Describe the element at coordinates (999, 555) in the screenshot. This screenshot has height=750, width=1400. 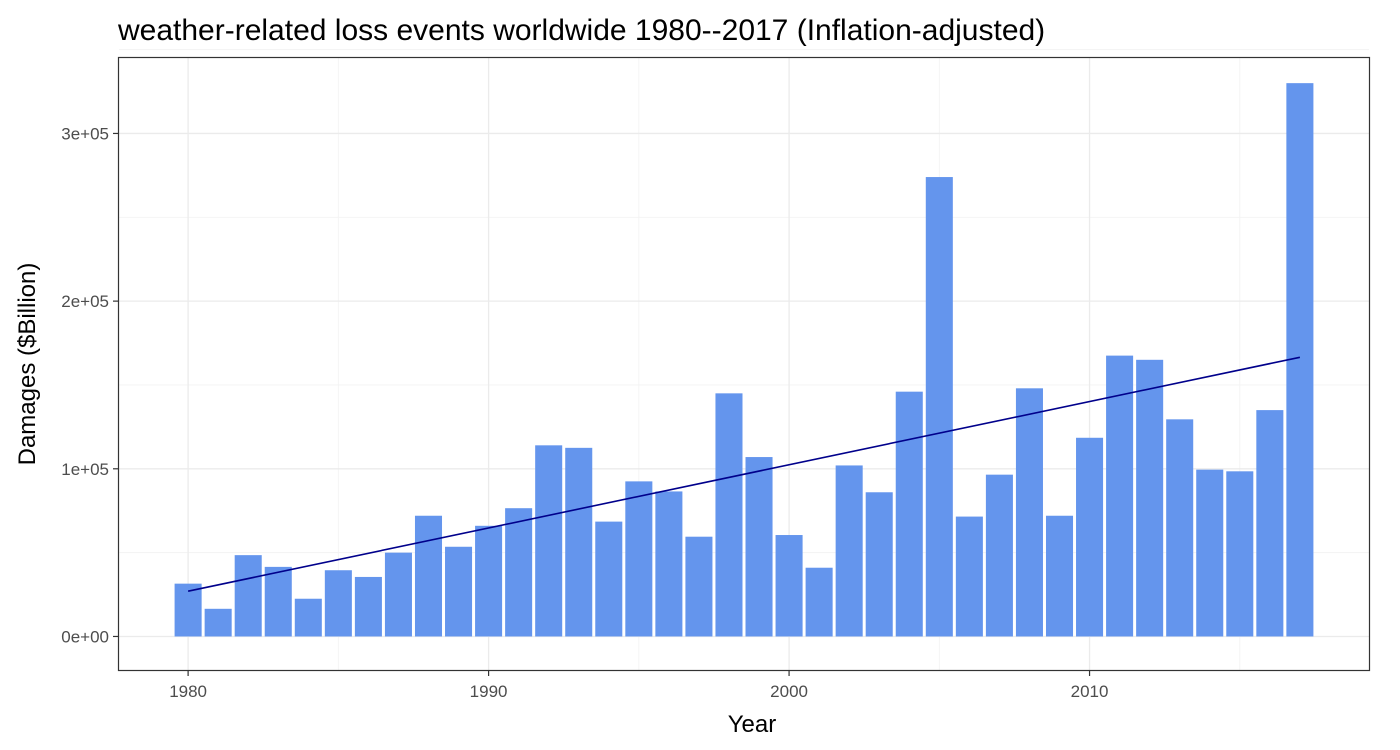
I see `bar-2007` at that location.